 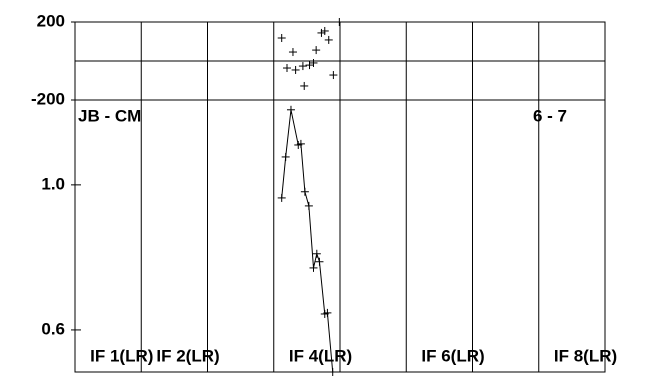 What do you see at coordinates (109, 115) in the screenshot?
I see `annotation: JB - CM` at bounding box center [109, 115].